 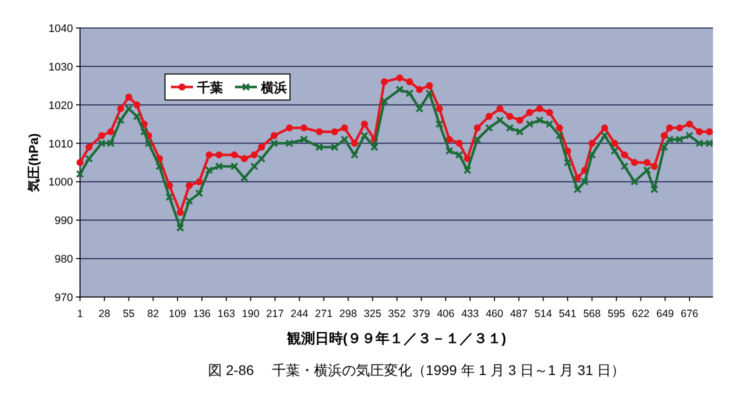 What do you see at coordinates (275, 314) in the screenshot?
I see `x-tick-label: 217` at bounding box center [275, 314].